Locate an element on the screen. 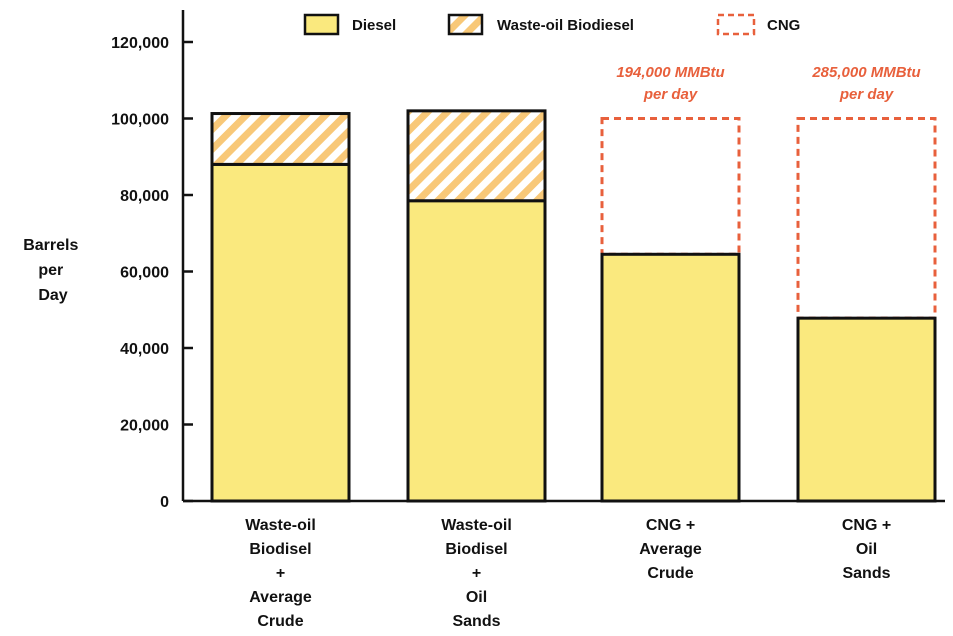  x-category-label-0: Waste-oil Biodisel + Average Crude is located at coordinates (280, 573).